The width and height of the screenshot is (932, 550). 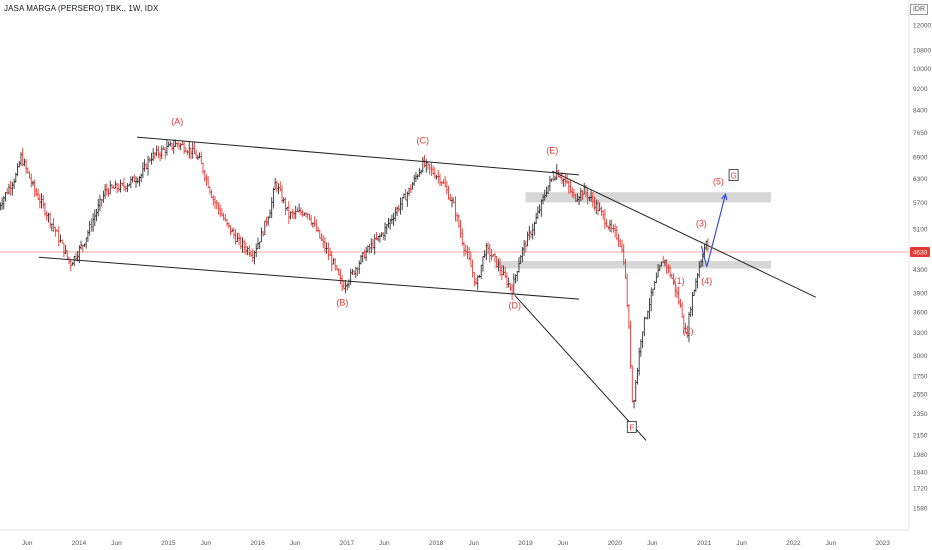 What do you see at coordinates (701, 224) in the screenshot?
I see `wave-label: (3)` at bounding box center [701, 224].